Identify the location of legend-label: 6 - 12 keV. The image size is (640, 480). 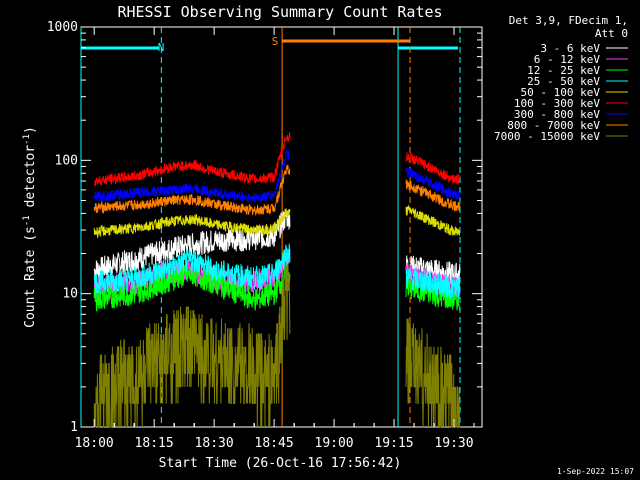
(567, 59).